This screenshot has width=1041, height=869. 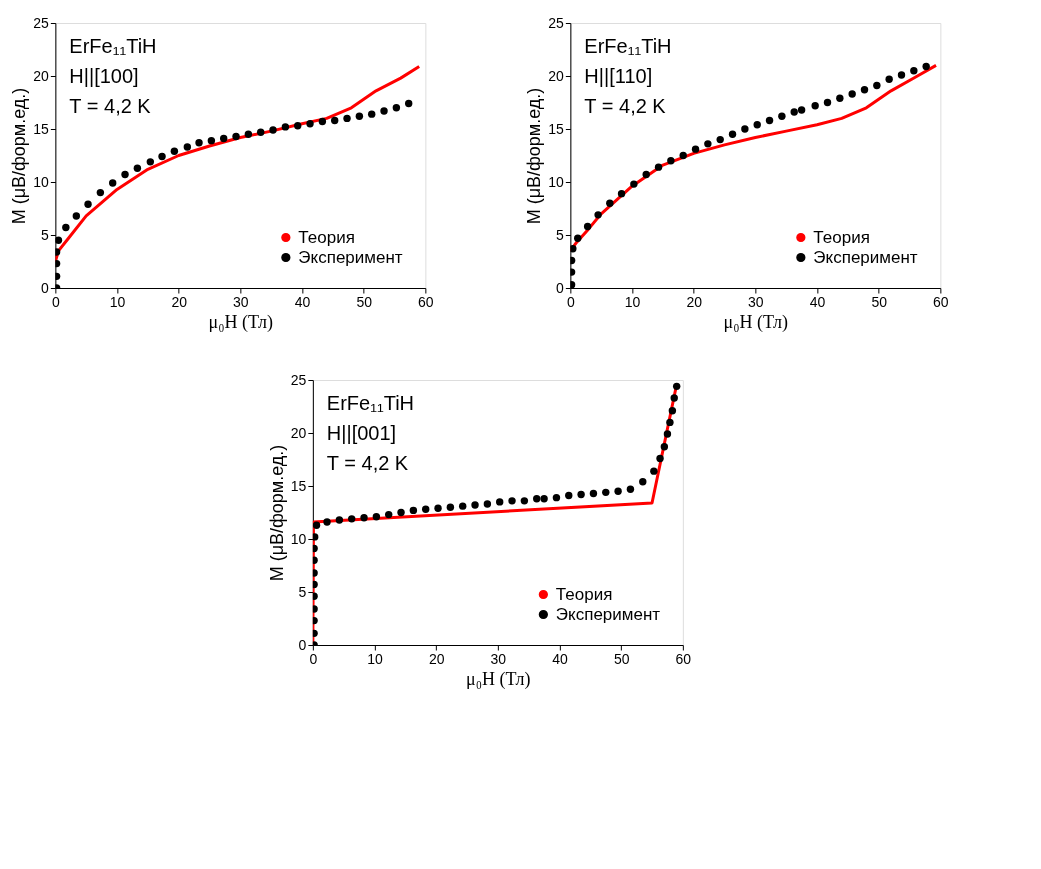 I want to click on x-axis-title: μ₀H (Тл), so click(x=241, y=322).